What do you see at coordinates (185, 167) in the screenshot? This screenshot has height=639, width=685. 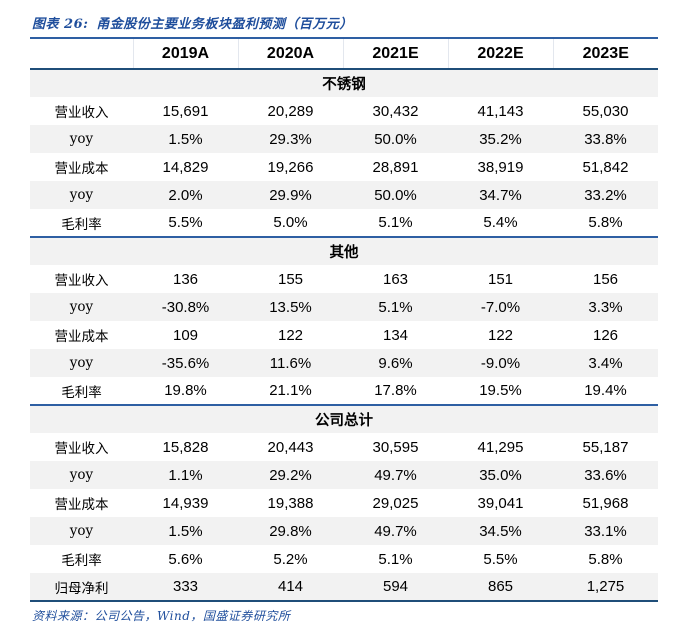 I see `cell-value: 14,829` at bounding box center [185, 167].